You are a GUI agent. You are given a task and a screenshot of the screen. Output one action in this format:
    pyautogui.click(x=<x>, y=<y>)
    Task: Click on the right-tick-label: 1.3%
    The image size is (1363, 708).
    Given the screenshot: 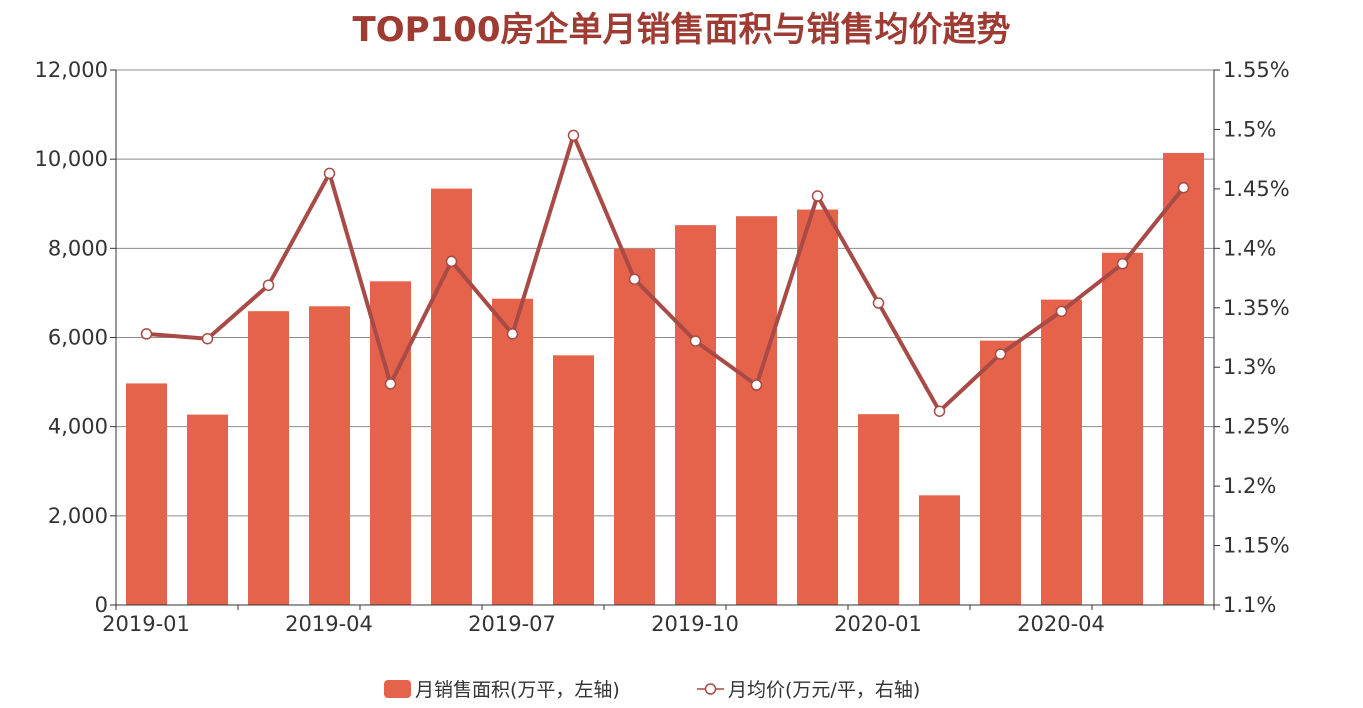 What is the action you would take?
    pyautogui.click(x=1249, y=367)
    